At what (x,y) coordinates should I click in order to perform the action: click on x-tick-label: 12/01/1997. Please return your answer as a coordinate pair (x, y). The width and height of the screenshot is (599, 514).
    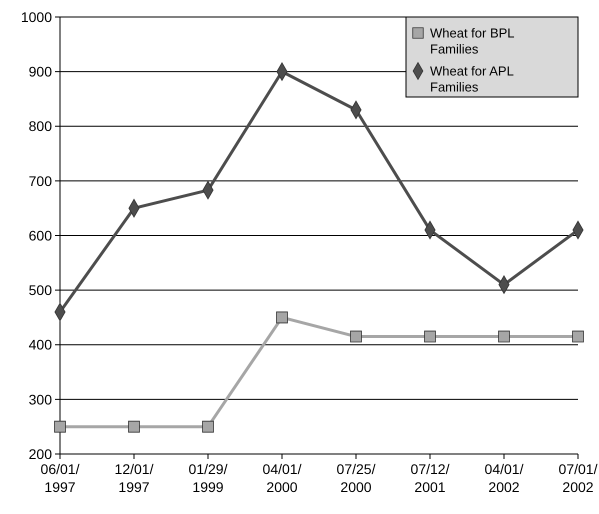
    Looking at the image, I should click on (134, 478).